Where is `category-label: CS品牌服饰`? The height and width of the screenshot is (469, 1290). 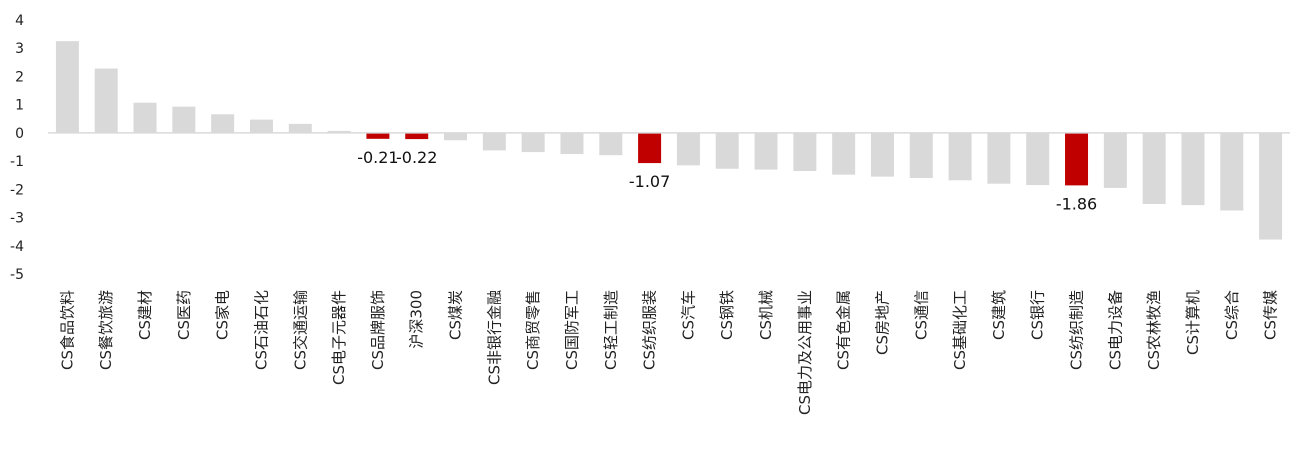 category-label: CS品牌服饰 is located at coordinates (378, 330).